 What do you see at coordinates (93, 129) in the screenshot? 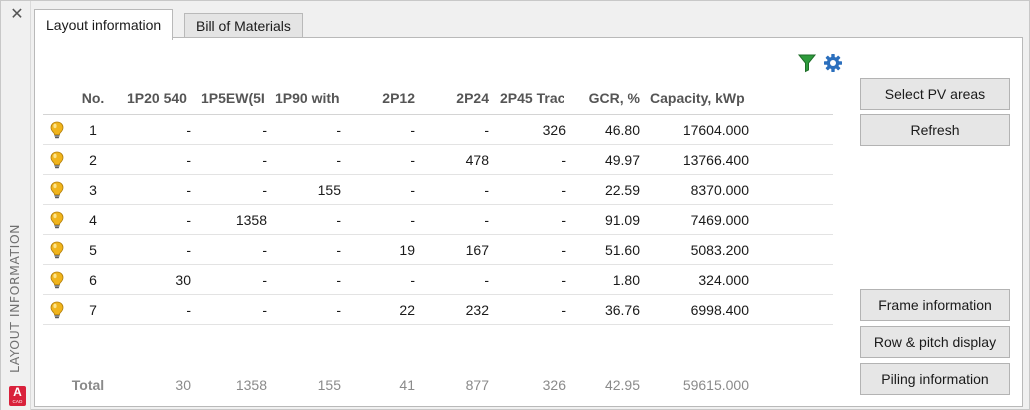
I see `row-number: 1` at bounding box center [93, 129].